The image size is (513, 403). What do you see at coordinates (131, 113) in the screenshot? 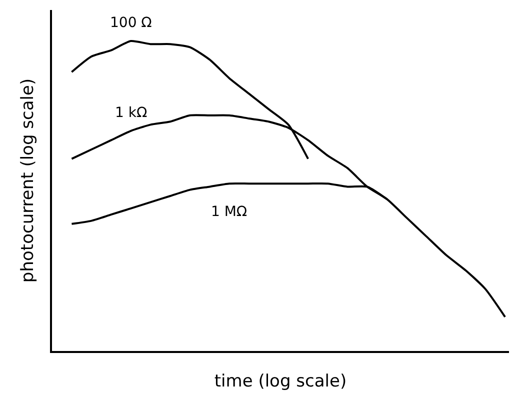
I see `series-label: 1 kΩ` at bounding box center [131, 113].